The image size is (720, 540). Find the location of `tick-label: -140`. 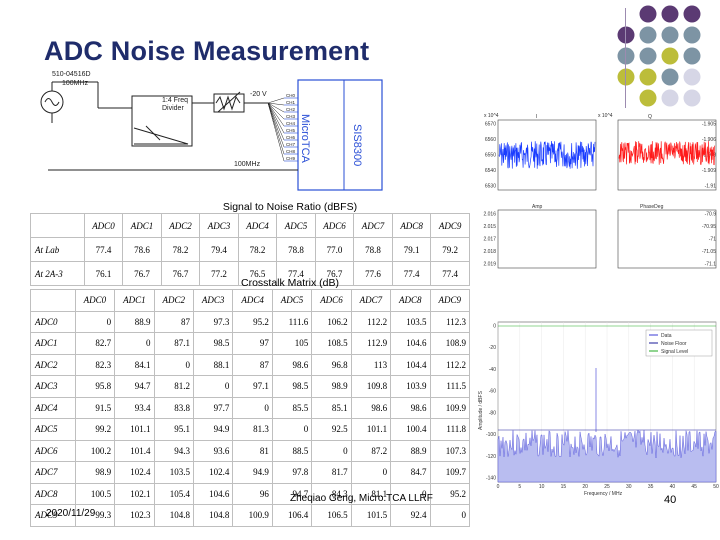

tick-label: -140 is located at coordinates (491, 479).